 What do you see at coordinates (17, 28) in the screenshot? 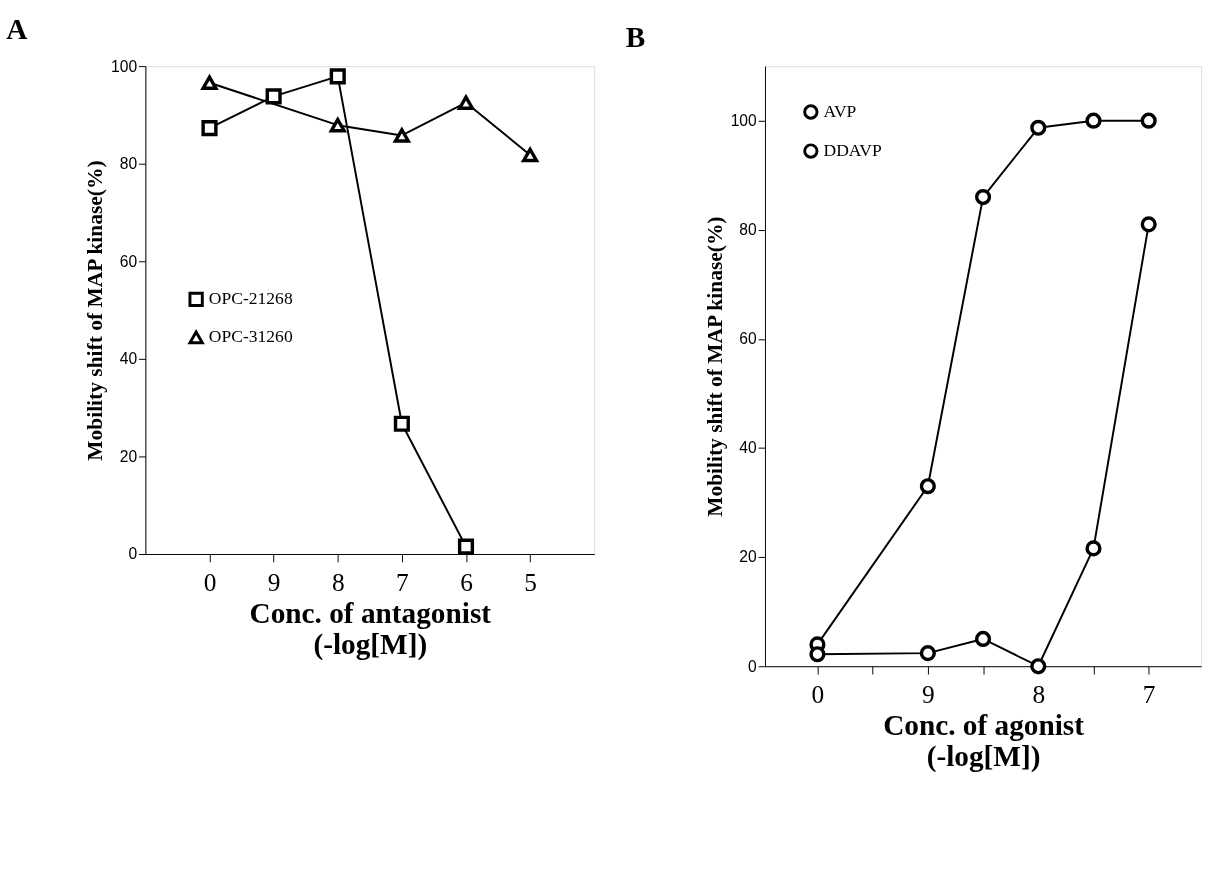
I see `chart-title: A` at bounding box center [17, 28].